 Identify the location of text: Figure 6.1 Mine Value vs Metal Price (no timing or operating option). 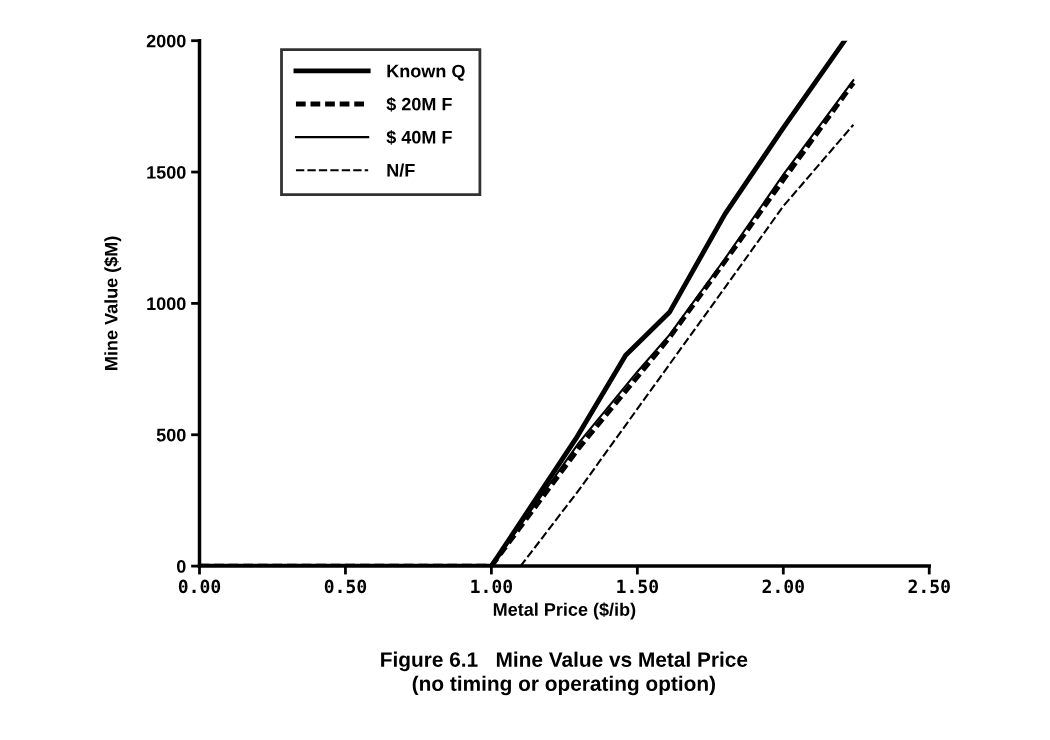
(564, 673).